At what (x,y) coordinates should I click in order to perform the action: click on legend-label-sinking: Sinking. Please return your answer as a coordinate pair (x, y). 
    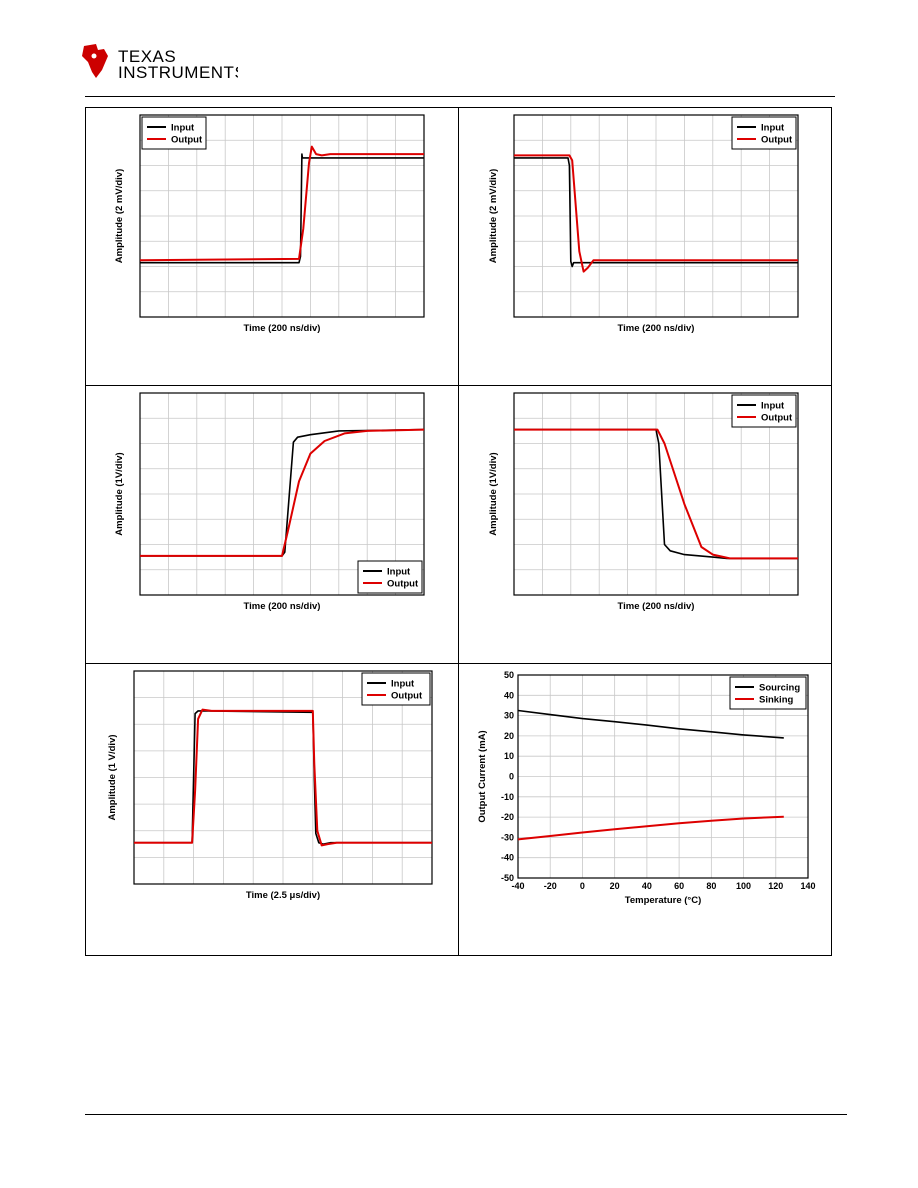
    Looking at the image, I should click on (776, 700).